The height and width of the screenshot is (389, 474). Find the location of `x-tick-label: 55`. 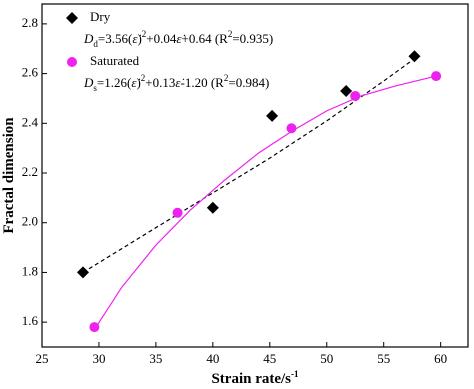

x-tick-label: 55 is located at coordinates (383, 358).